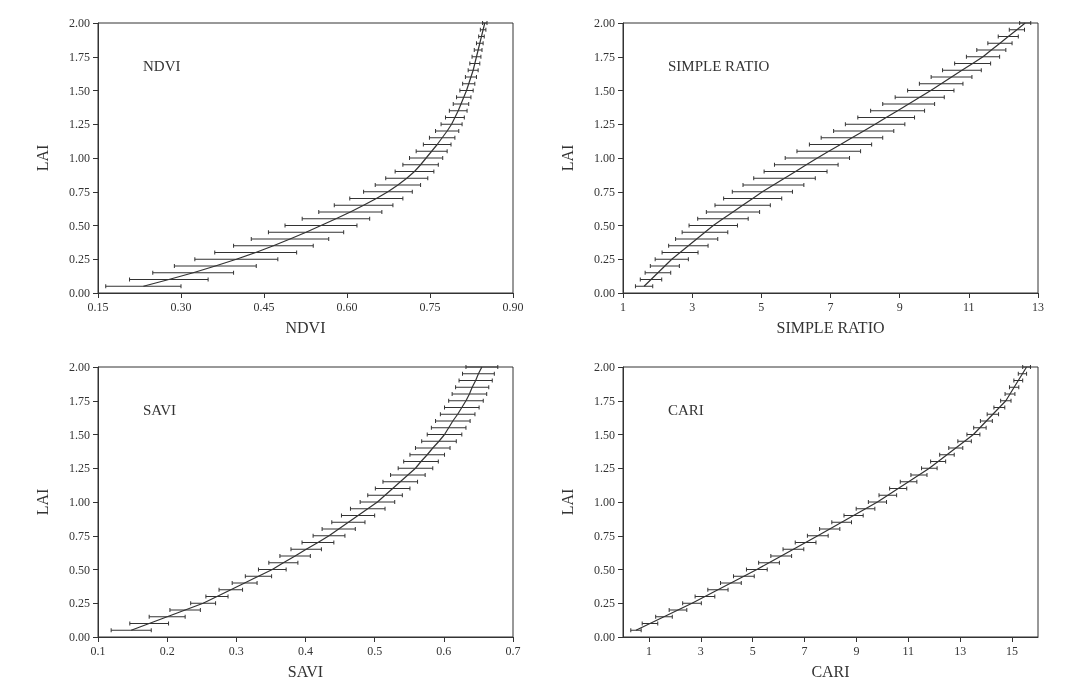  Describe the element at coordinates (305, 671) in the screenshot. I see `x-axis-title: SAVI` at that location.